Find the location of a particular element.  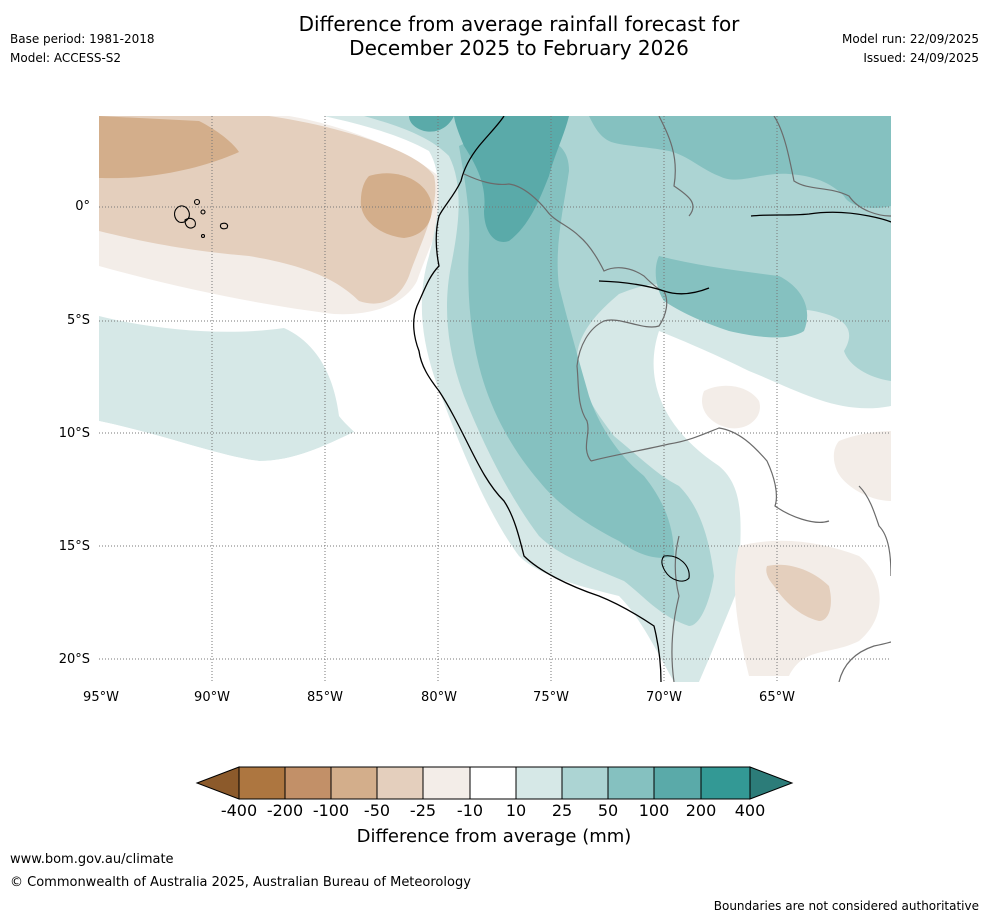

meta-right: Model run: 22/09/2025 Issued: 24/09/2025 is located at coordinates (910, 49).